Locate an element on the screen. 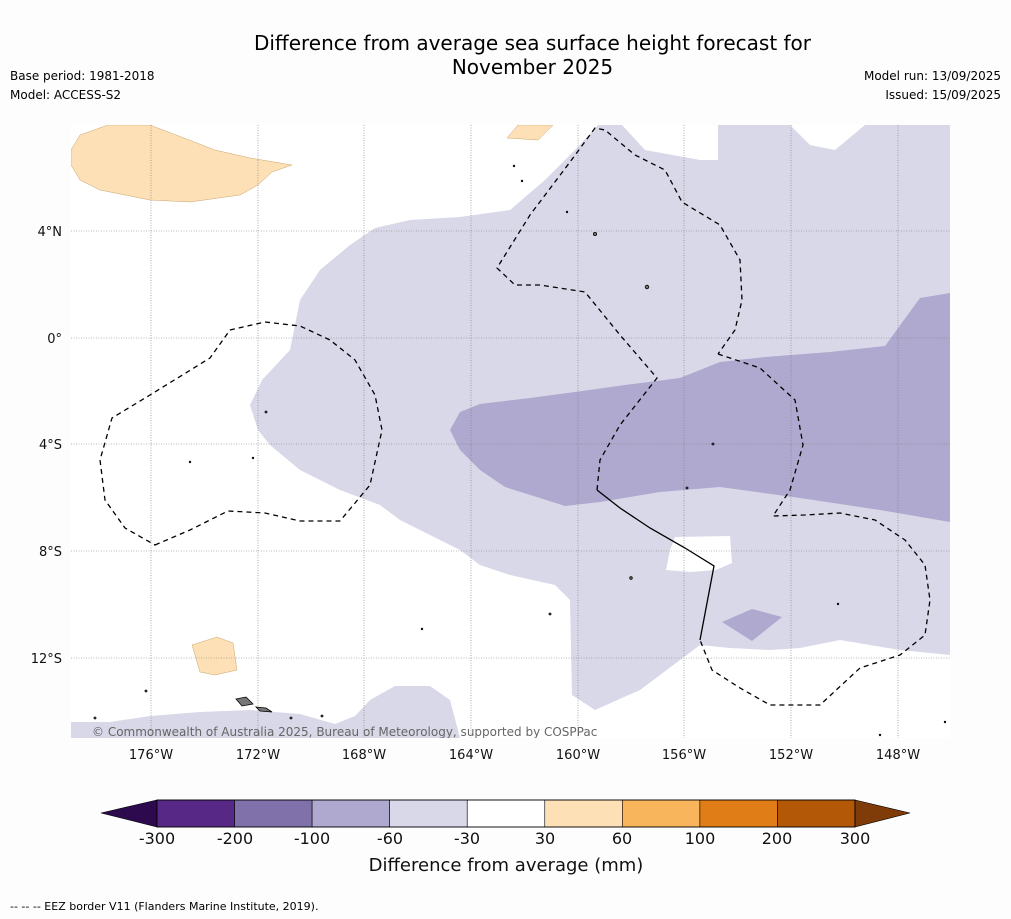 The image size is (1011, 919). issued-date: Issued: 15/09/2025 is located at coordinates (943, 95).